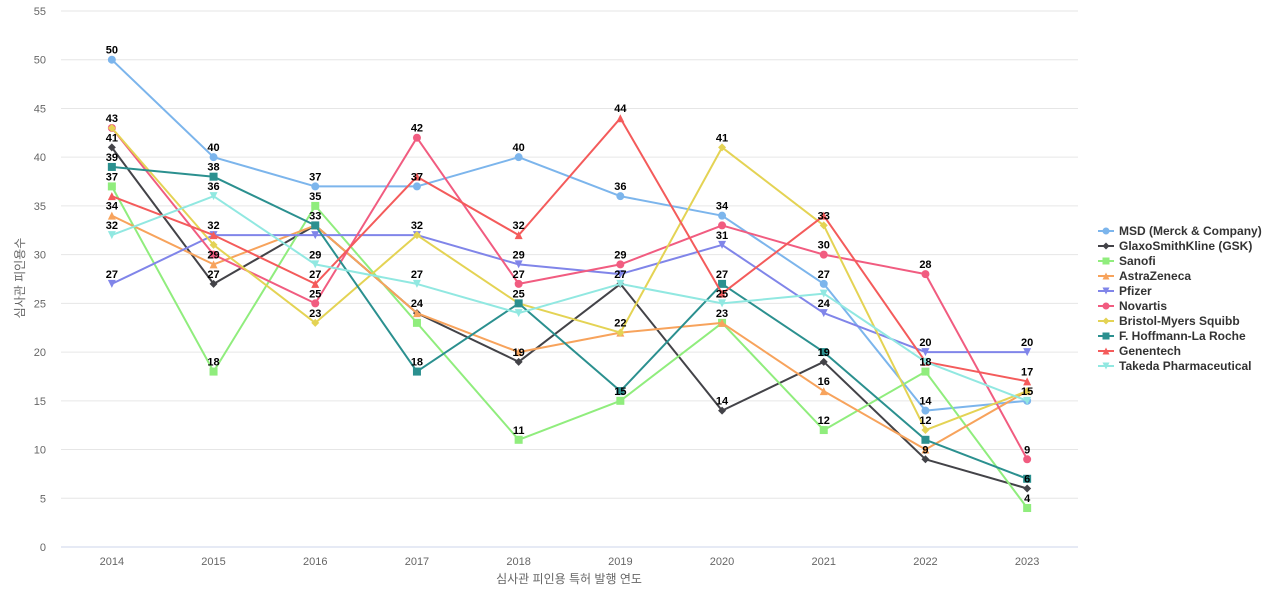 The width and height of the screenshot is (1280, 605). Describe the element at coordinates (1175, 246) in the screenshot. I see `legend-item: GlaxoSmithKline (GSK)` at that location.